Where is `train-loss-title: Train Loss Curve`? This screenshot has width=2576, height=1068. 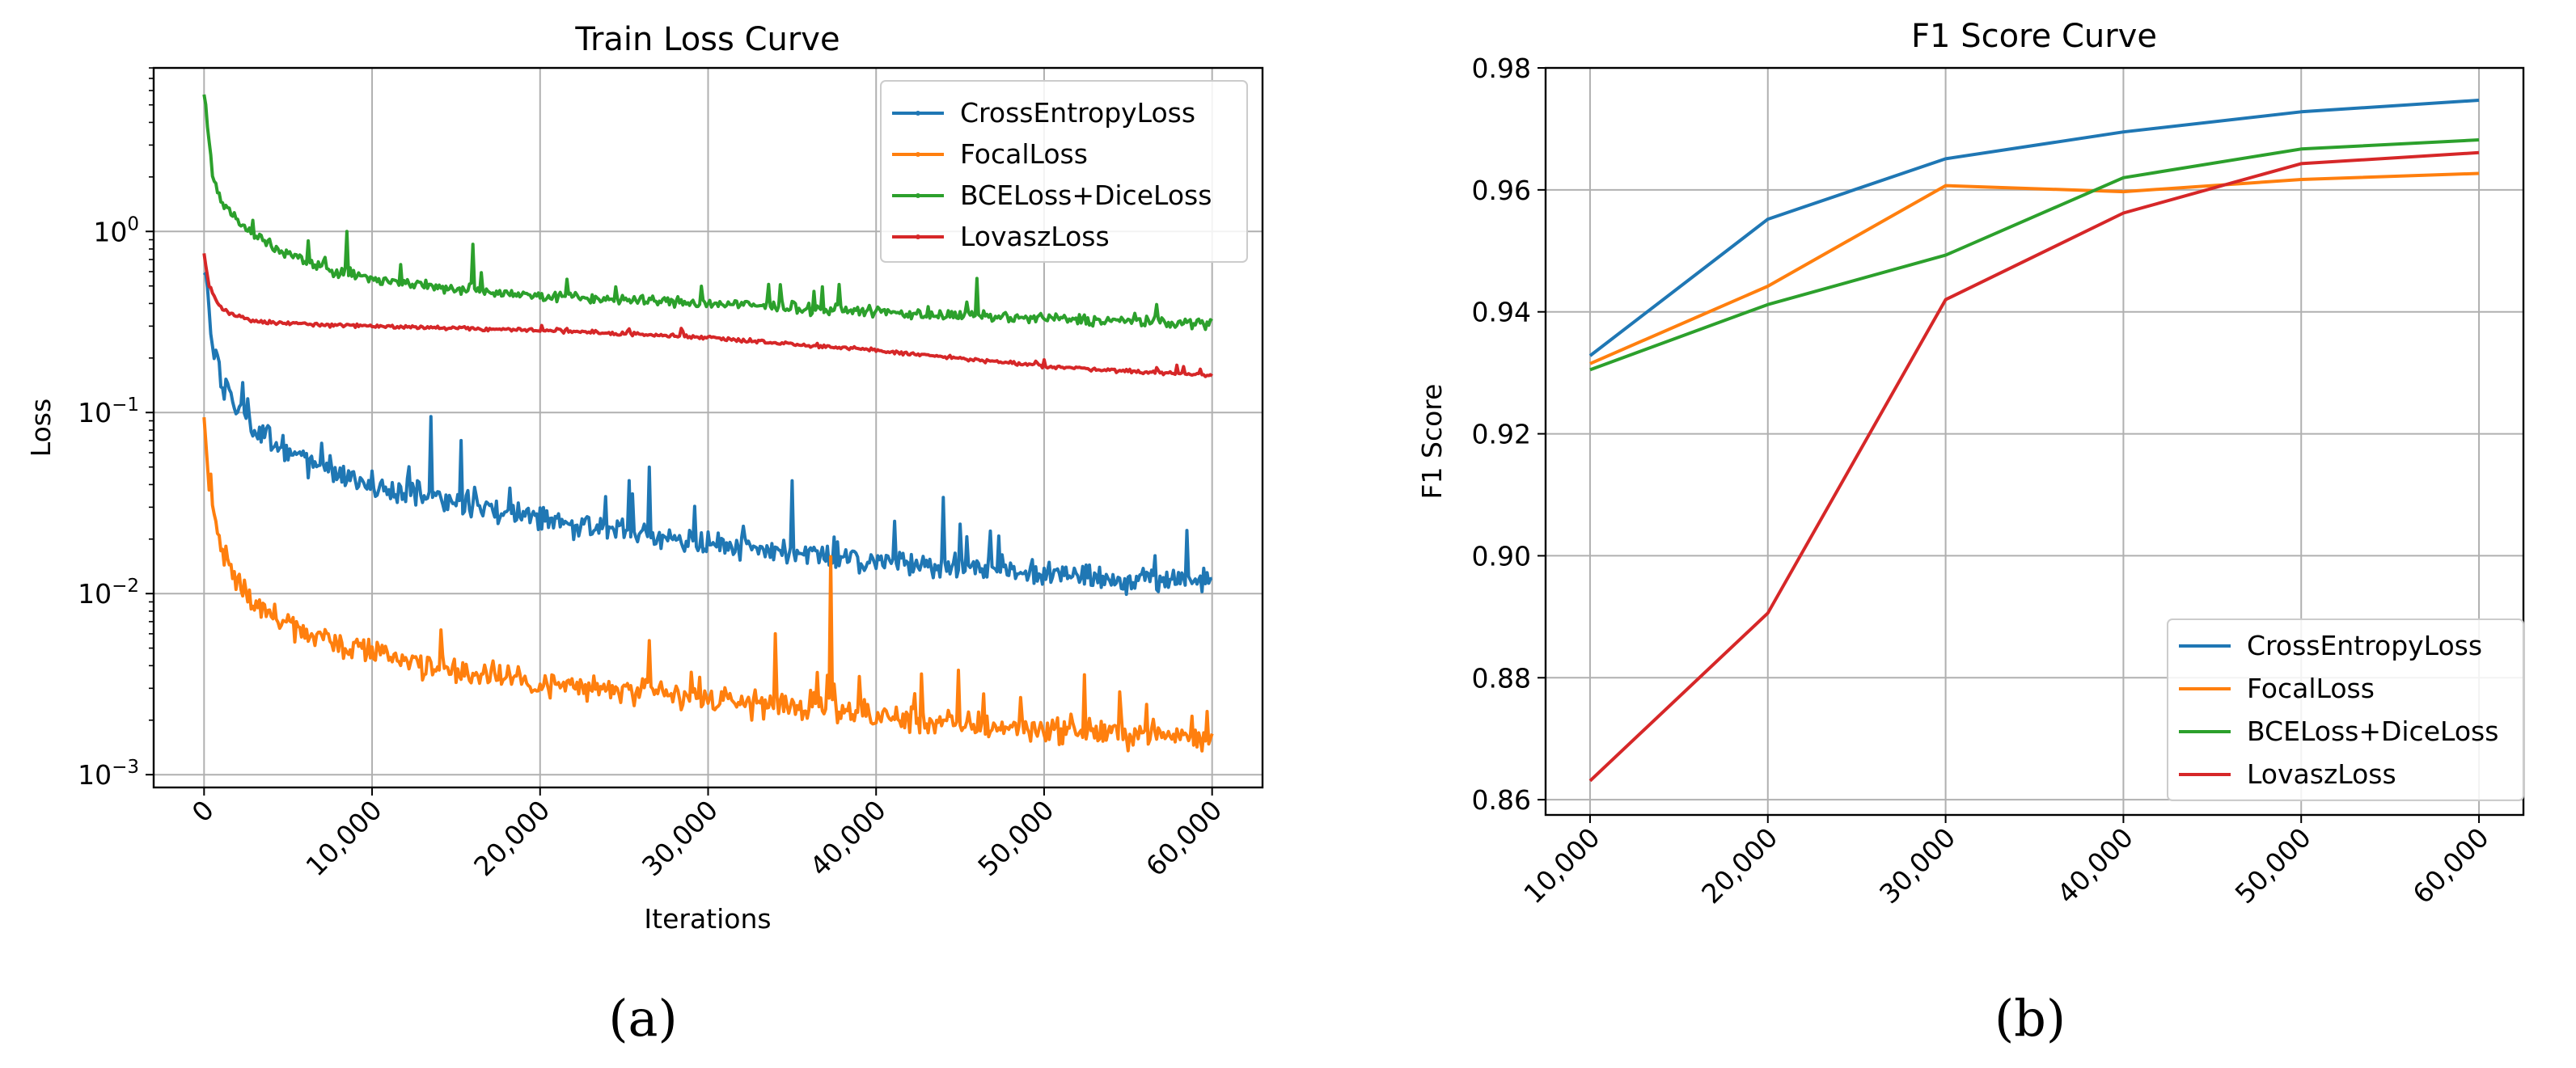 train-loss-title: Train Loss Curve is located at coordinates (707, 39).